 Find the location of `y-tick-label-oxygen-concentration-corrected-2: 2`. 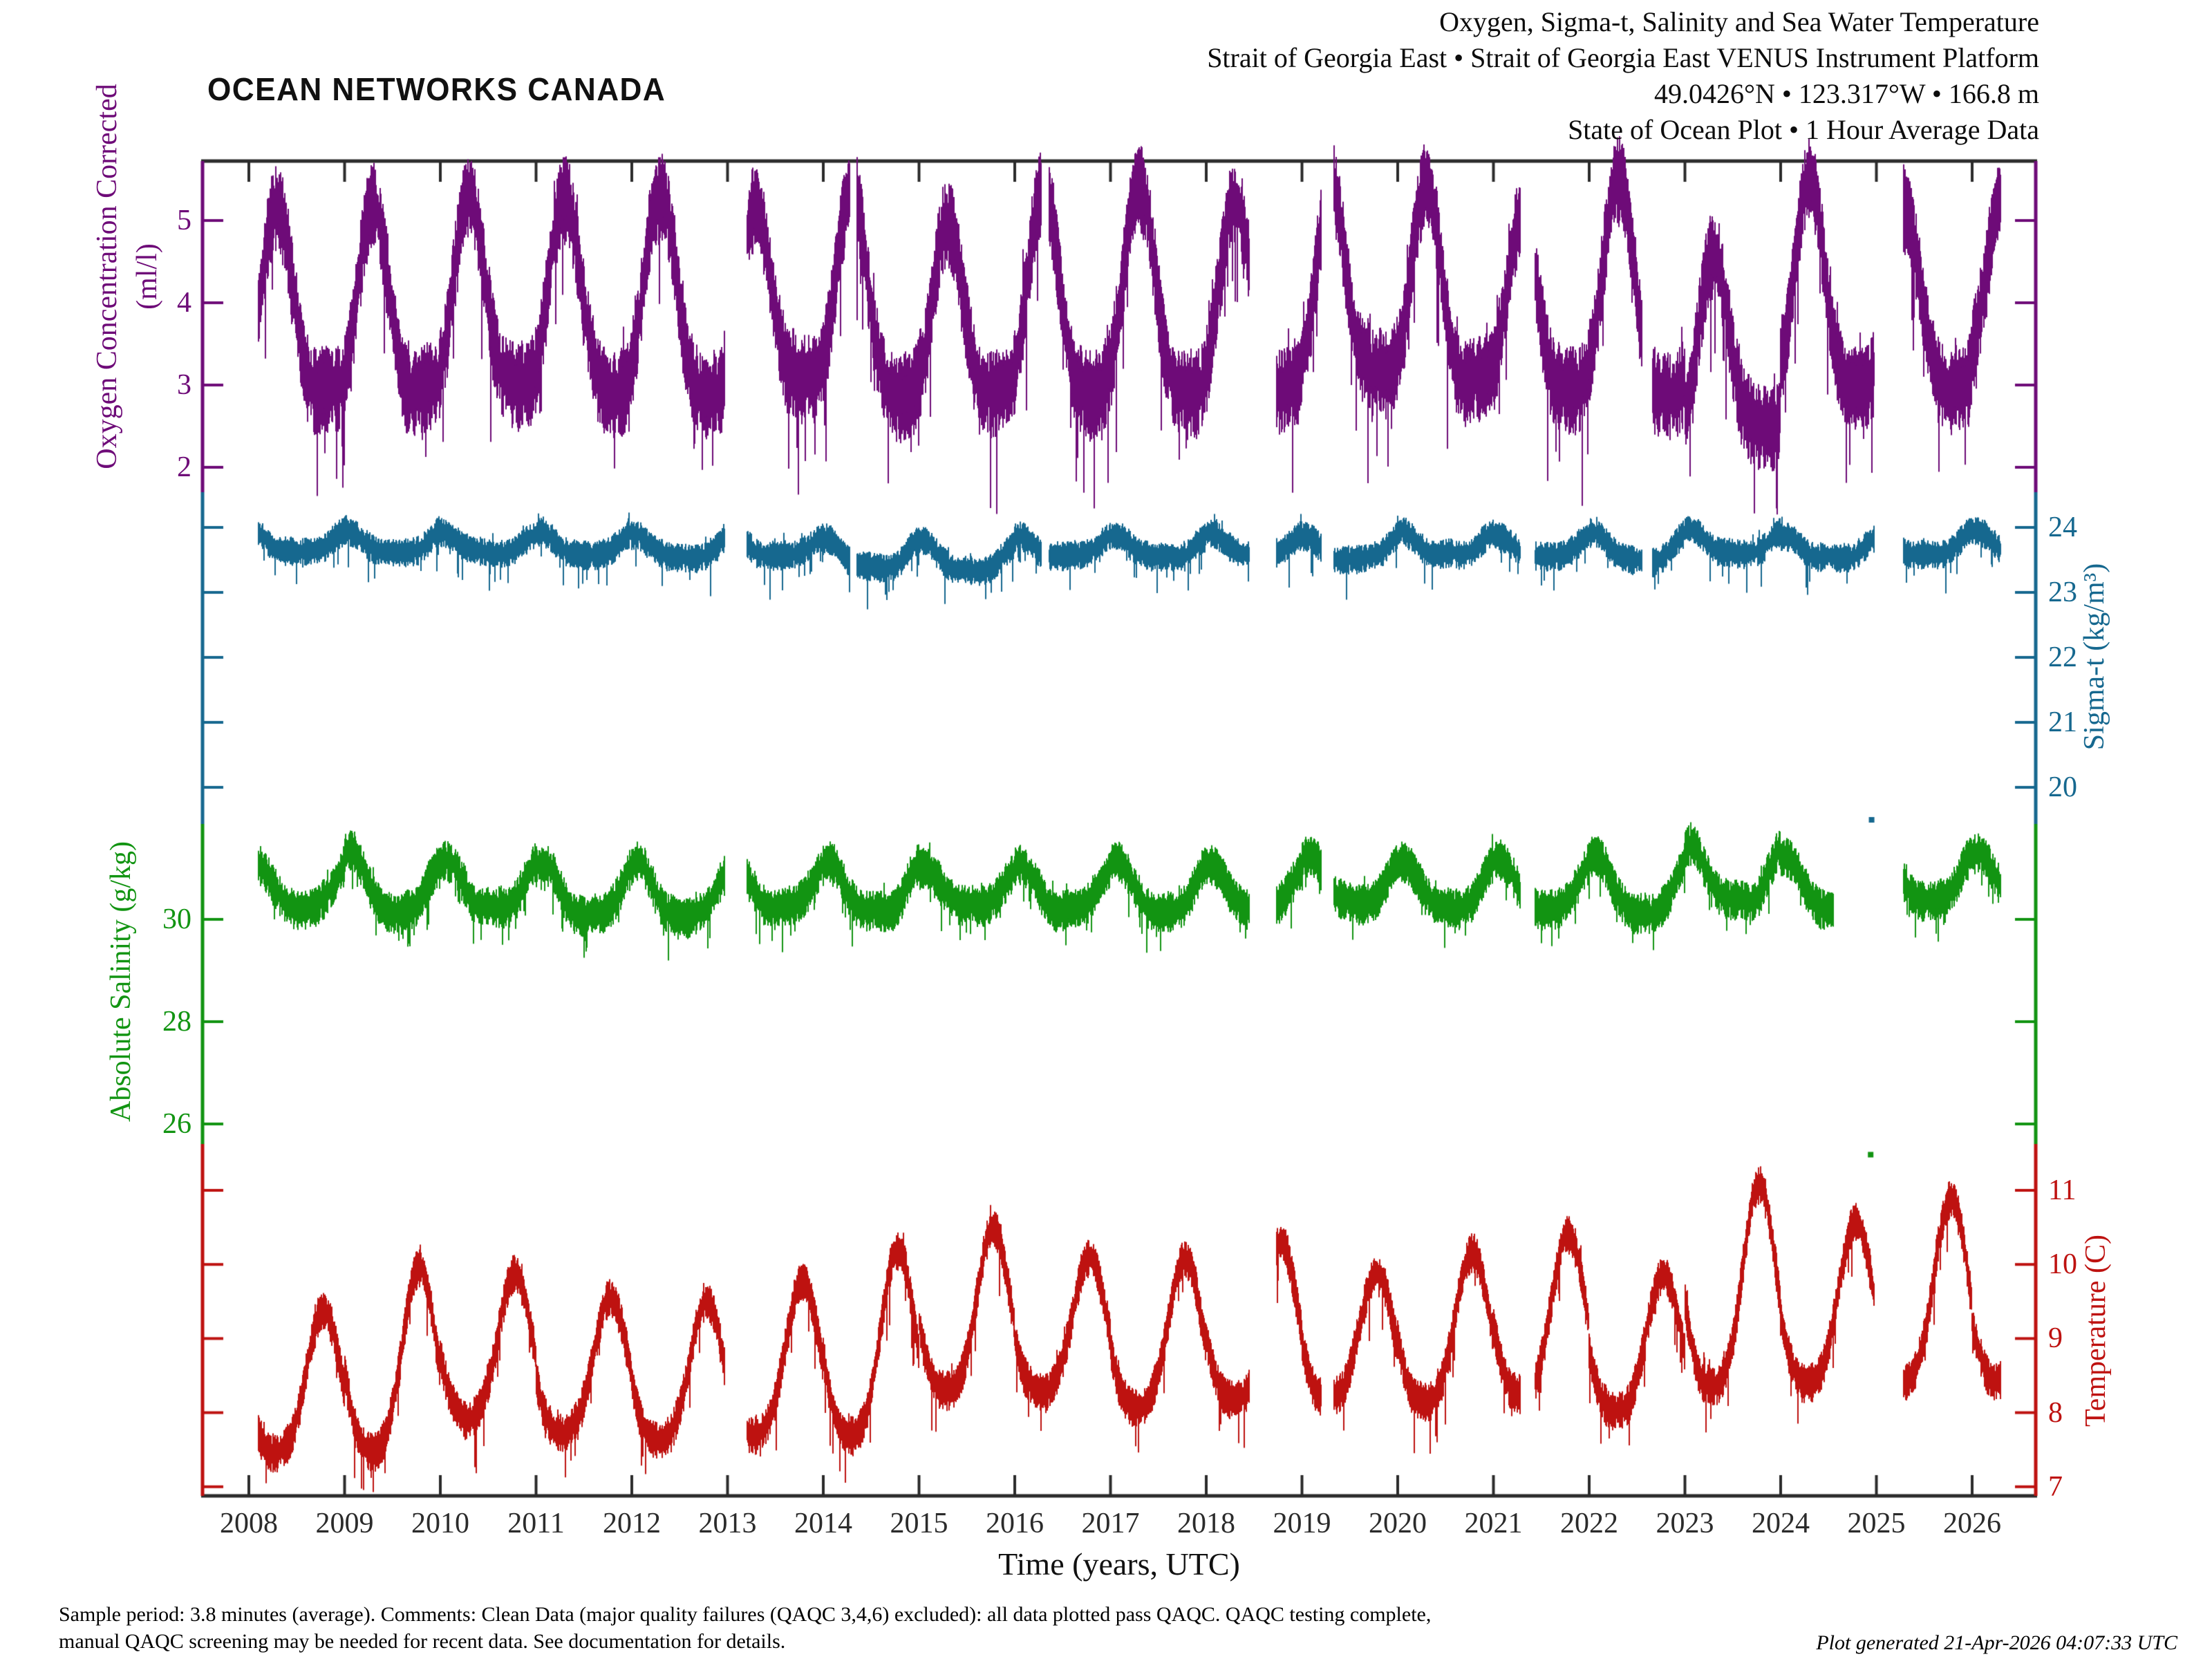

y-tick-label-oxygen-concentration-corrected-2: 2 is located at coordinates (184, 467).